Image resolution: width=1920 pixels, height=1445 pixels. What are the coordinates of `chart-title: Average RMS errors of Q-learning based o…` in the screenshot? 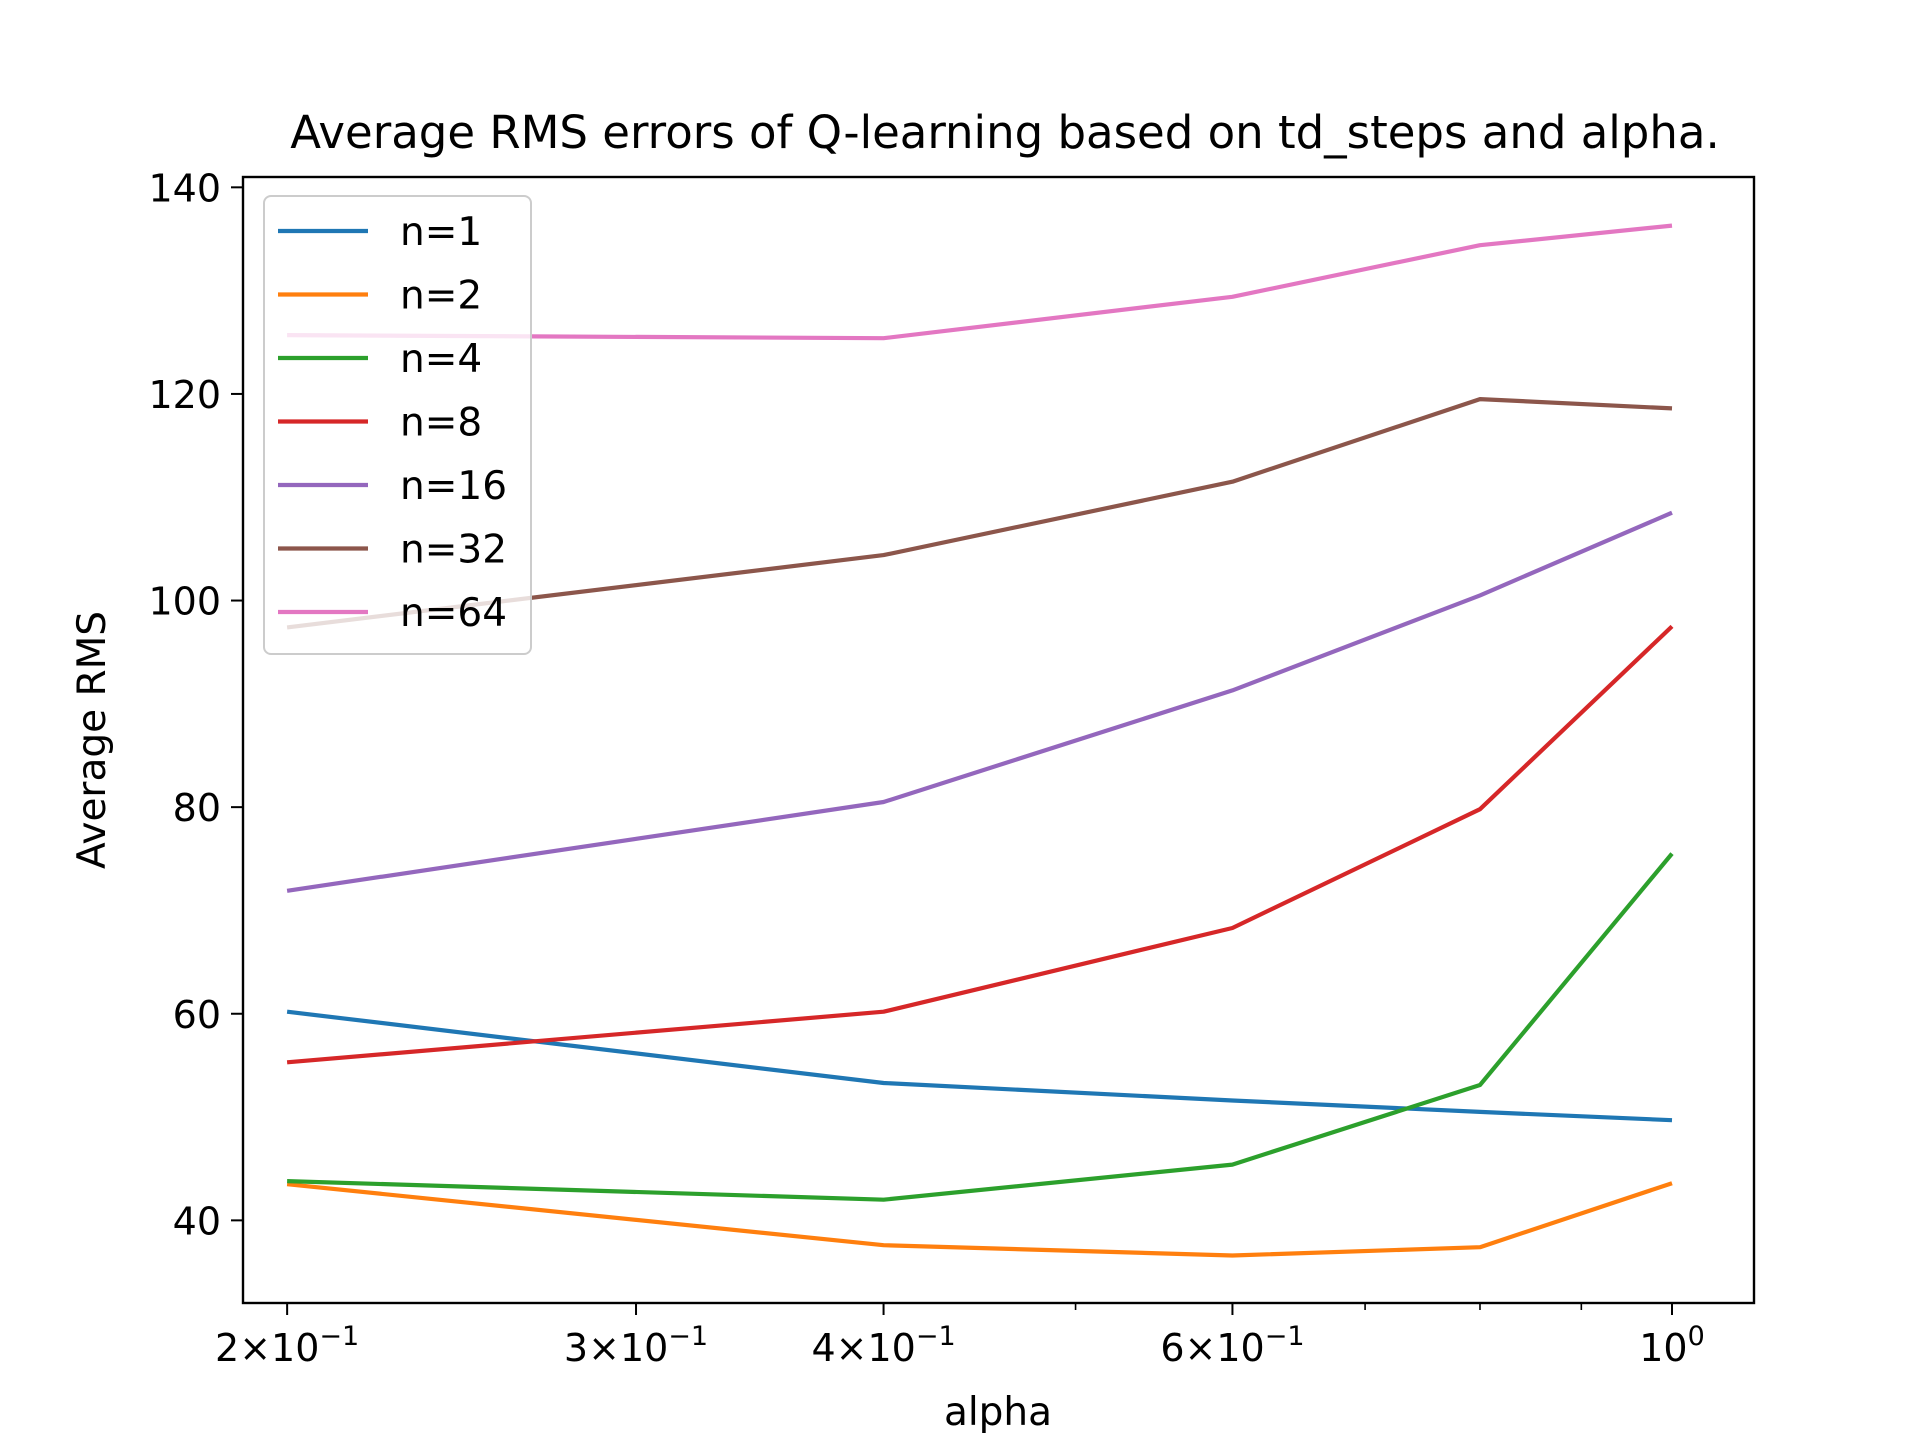 It's located at (1005, 132).